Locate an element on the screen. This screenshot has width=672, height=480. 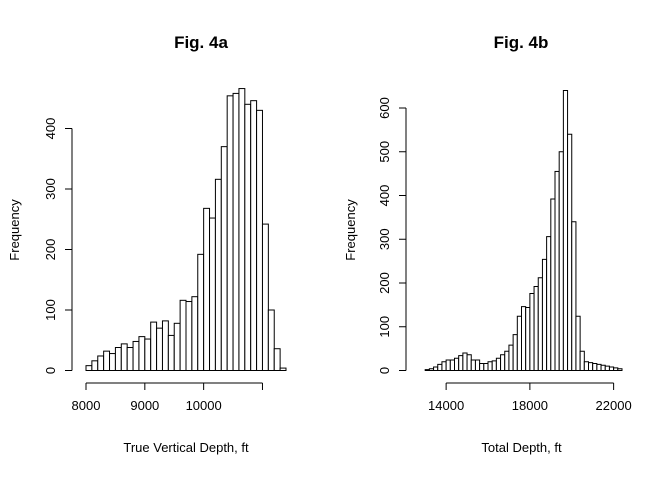
x-axis-label: True Vertical Depth, ft is located at coordinates (186, 447).